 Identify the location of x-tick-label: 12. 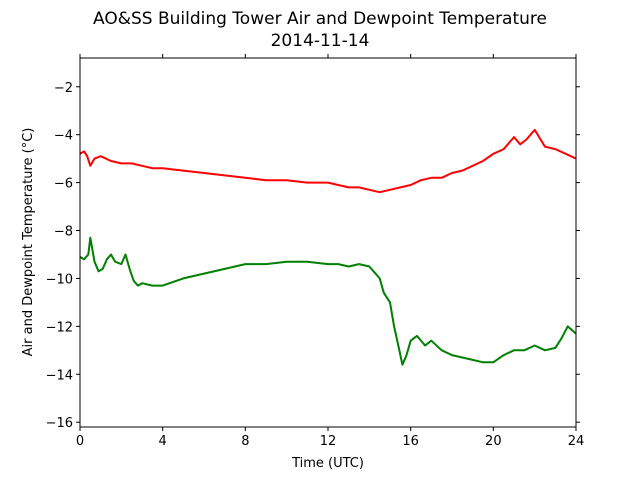
(328, 441).